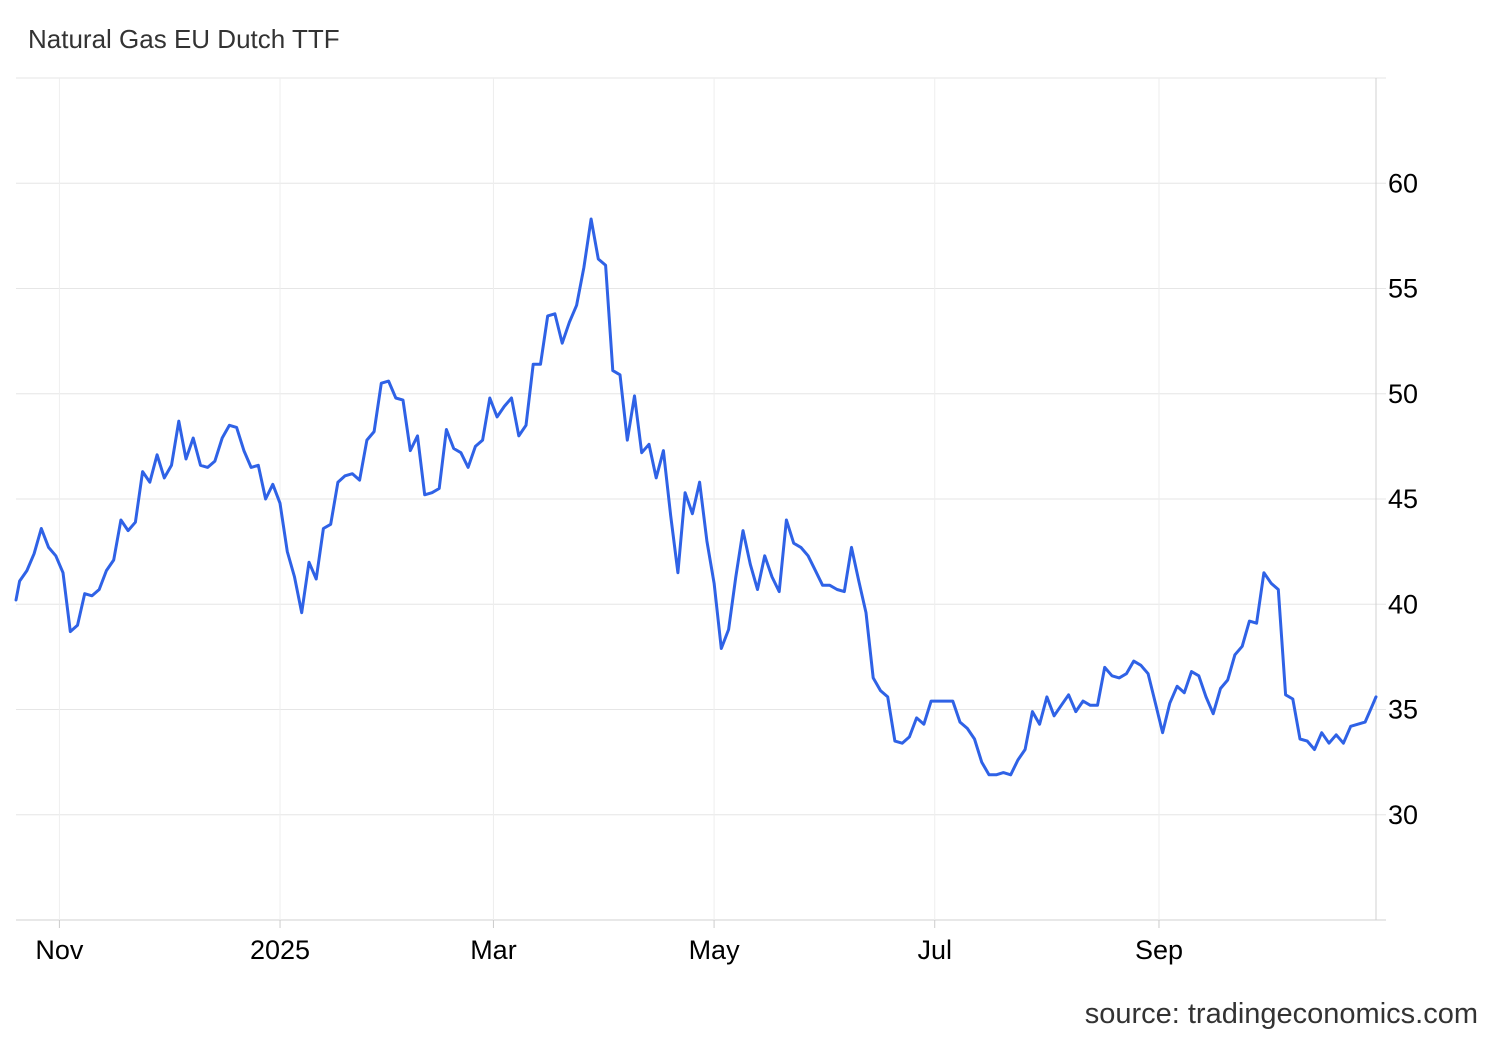 This screenshot has height=1040, width=1500. Describe the element at coordinates (184, 39) in the screenshot. I see `chart-title: Natural Gas EU Dutch TTF` at that location.